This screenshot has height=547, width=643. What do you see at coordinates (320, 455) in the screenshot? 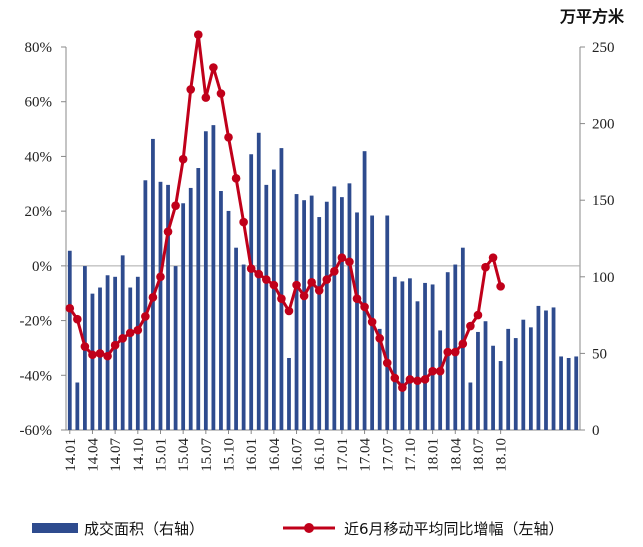
I see `x-tick-label: 16.10` at bounding box center [320, 455].